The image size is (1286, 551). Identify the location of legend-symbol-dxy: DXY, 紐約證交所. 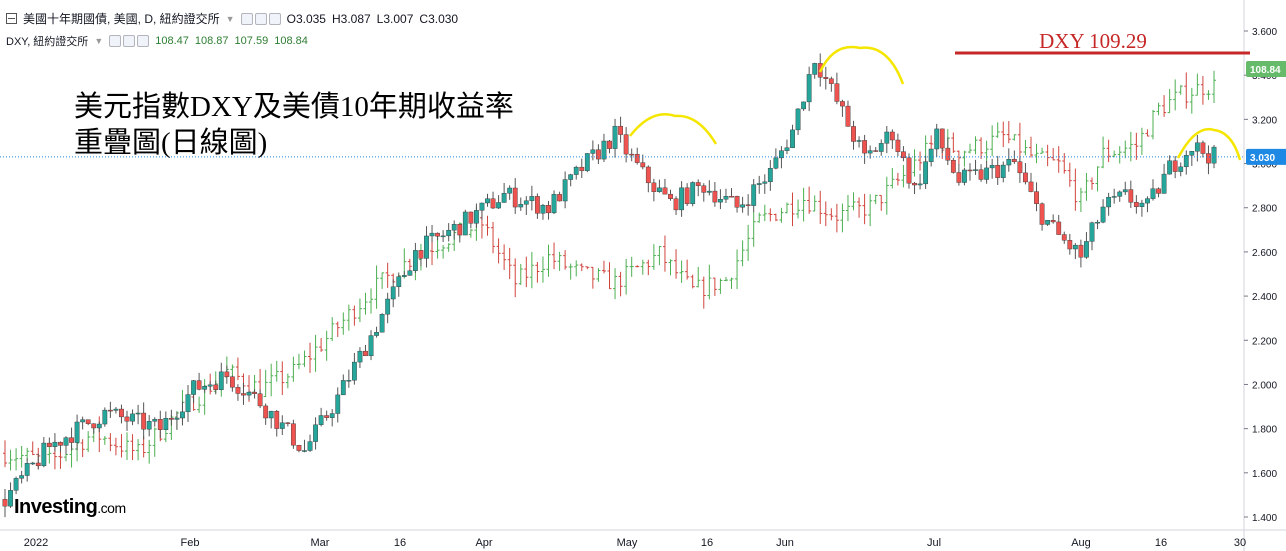
(47, 42).